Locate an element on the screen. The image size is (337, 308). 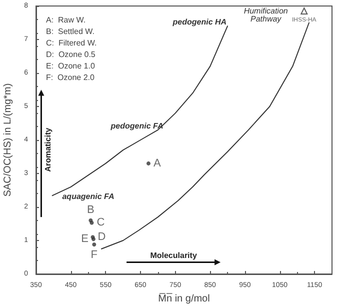
data-label: A is located at coordinates (157, 163).